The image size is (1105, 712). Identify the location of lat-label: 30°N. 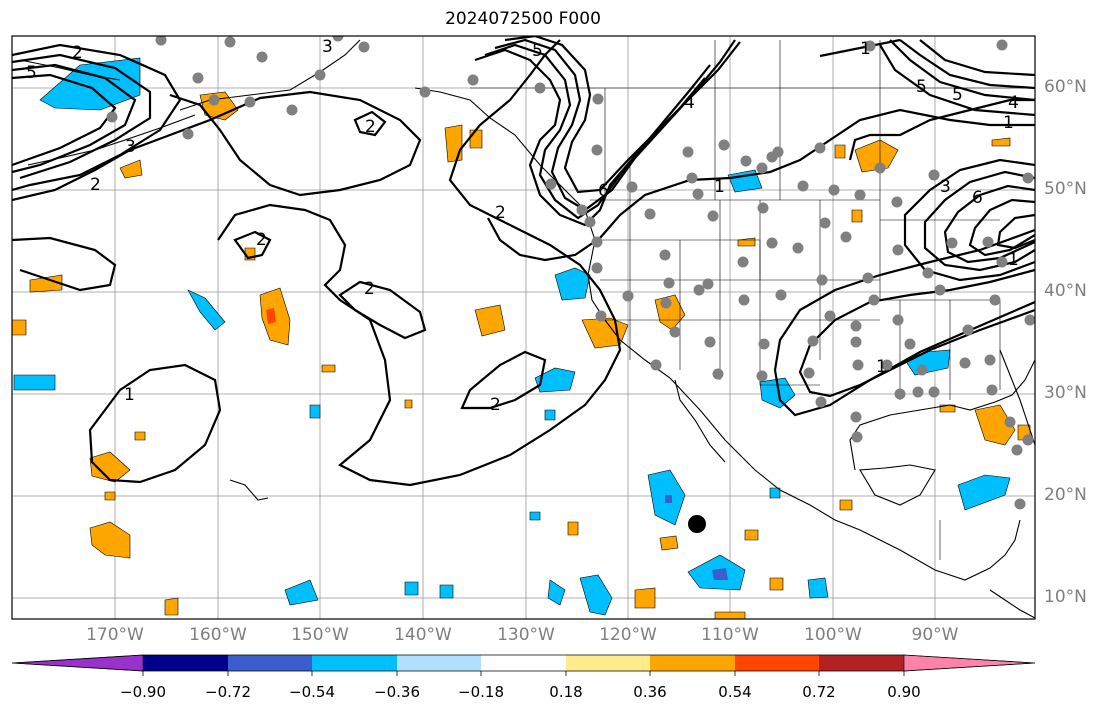
(1065, 393).